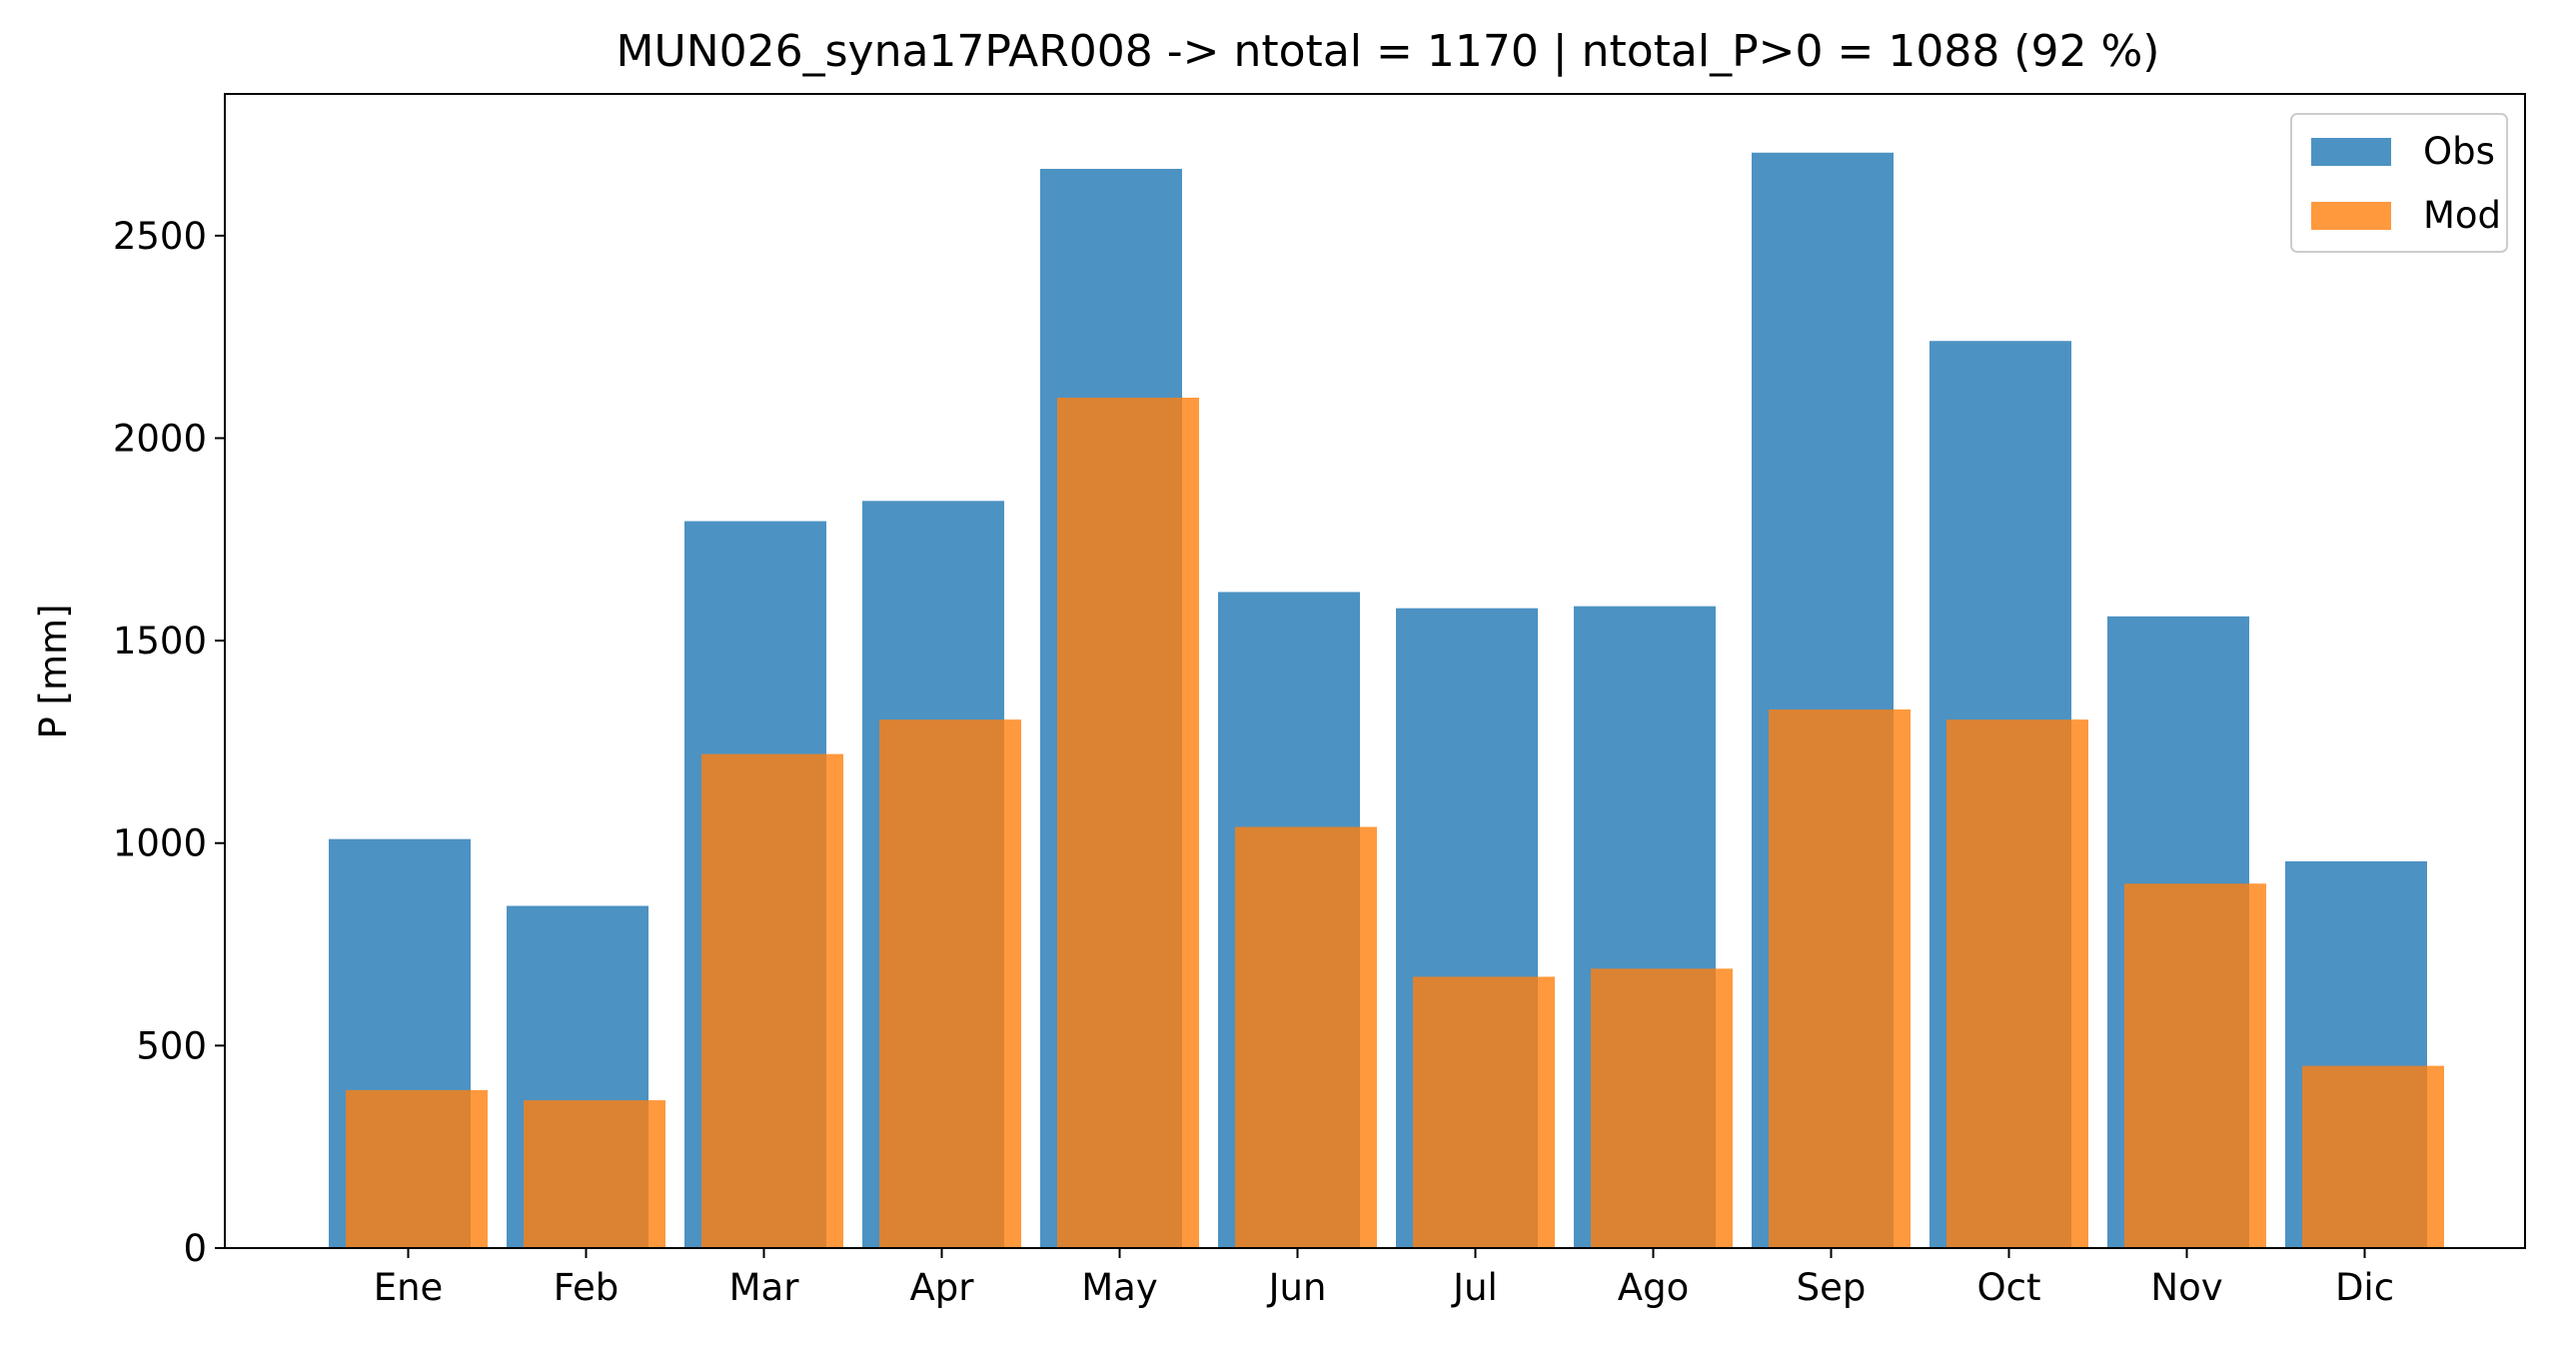 This screenshot has width=2576, height=1348. What do you see at coordinates (1832, 1287) in the screenshot?
I see `x-tick-label: Sep` at bounding box center [1832, 1287].